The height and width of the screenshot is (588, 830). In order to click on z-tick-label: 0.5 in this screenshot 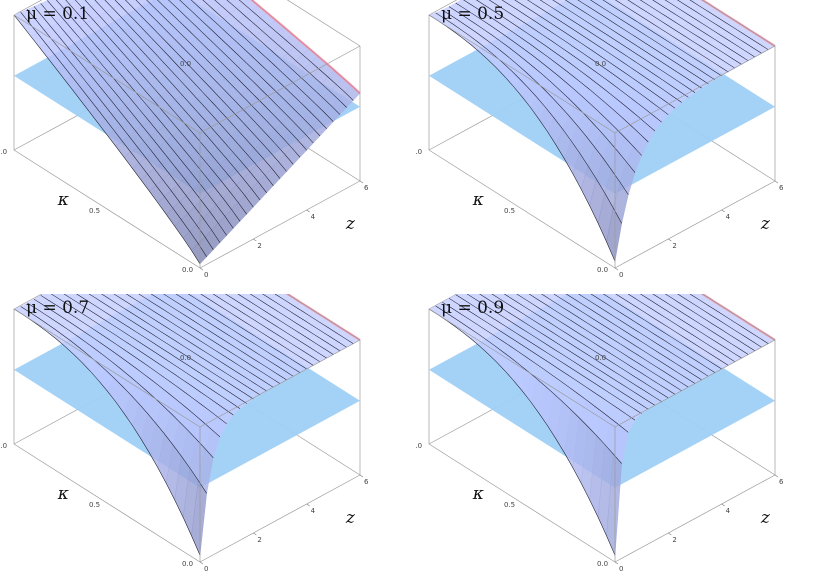, I will do `click(185, 294)`.